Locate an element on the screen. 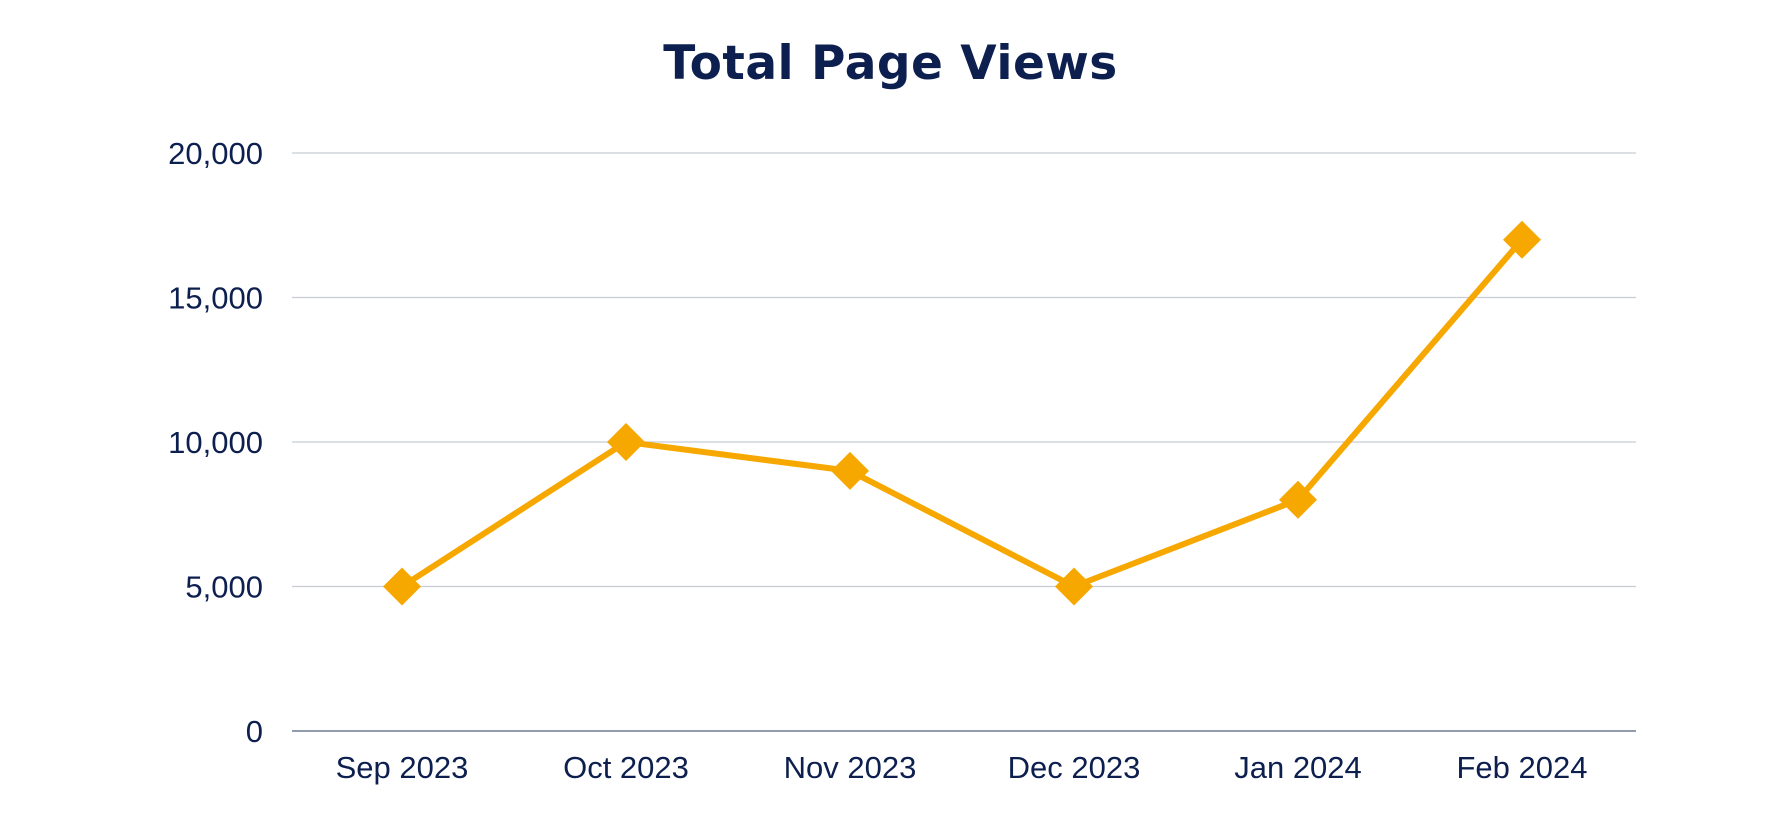 The image size is (1781, 831). x-tick-label: Nov 2023 is located at coordinates (850, 767).